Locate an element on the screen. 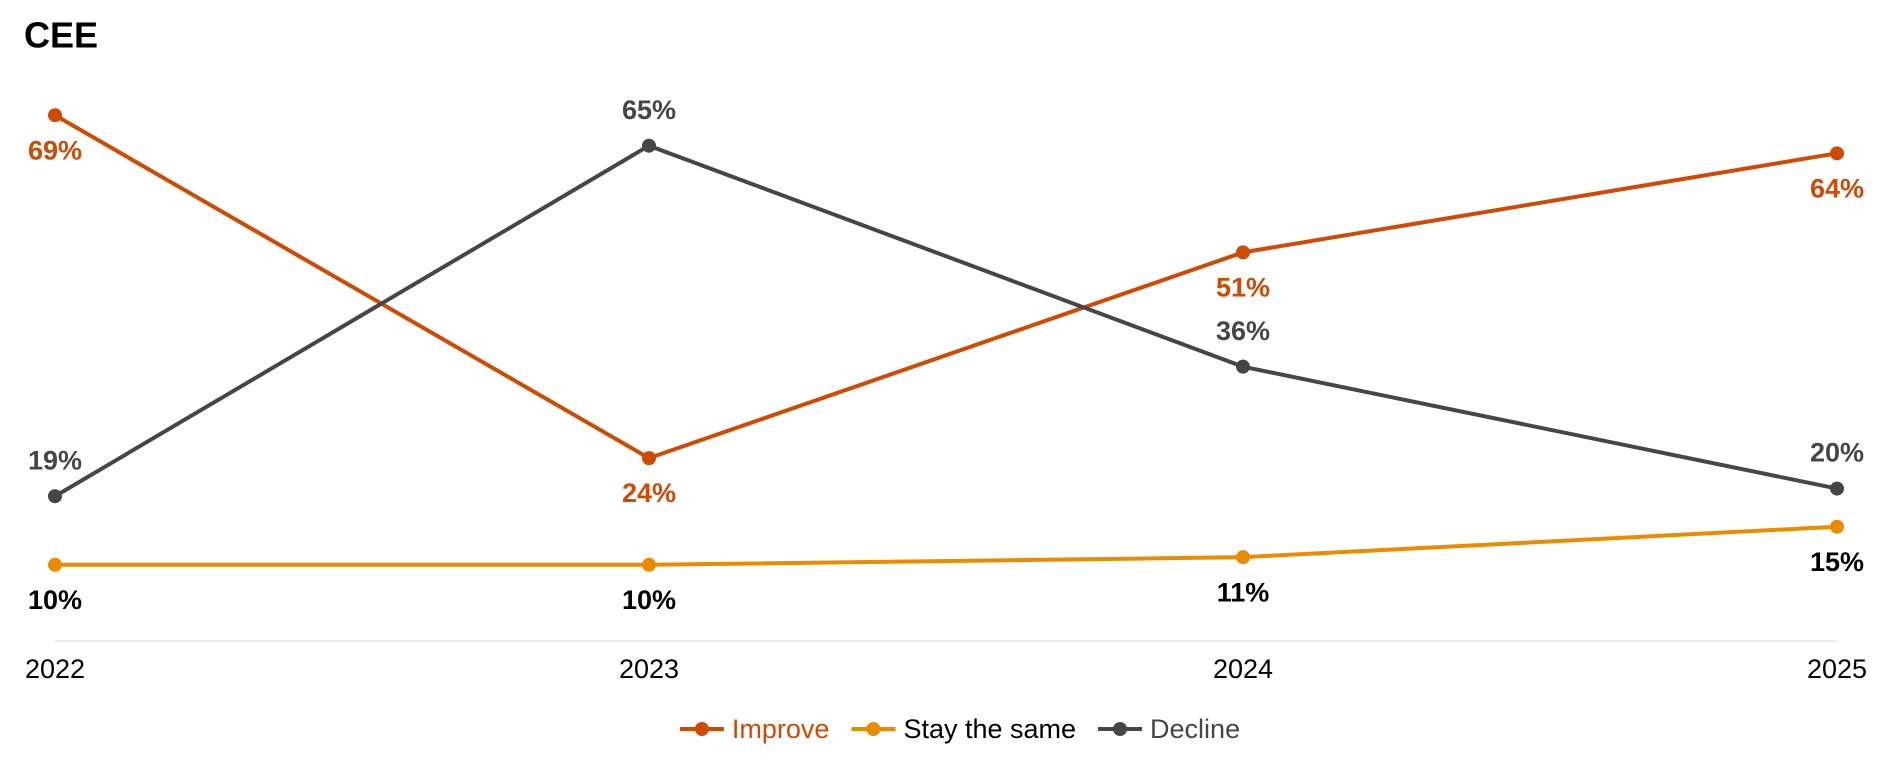  data-label: 69% is located at coordinates (55, 150).